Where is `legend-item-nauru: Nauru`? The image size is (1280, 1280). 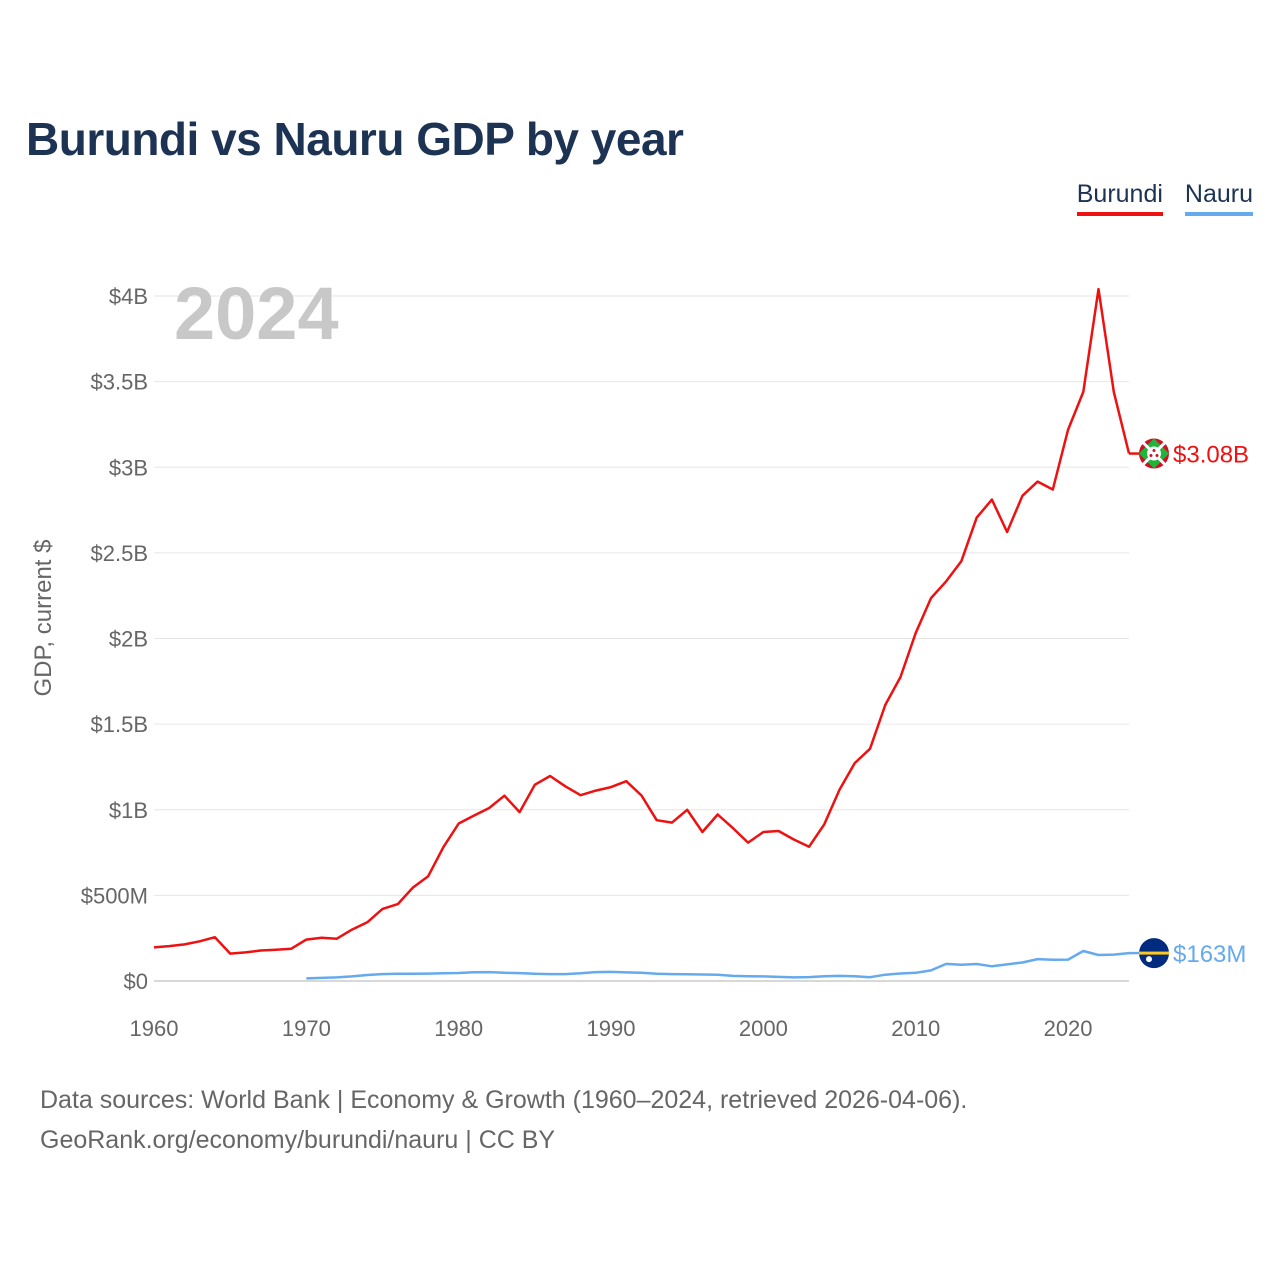 legend-item-nauru: Nauru is located at coordinates (1218, 198).